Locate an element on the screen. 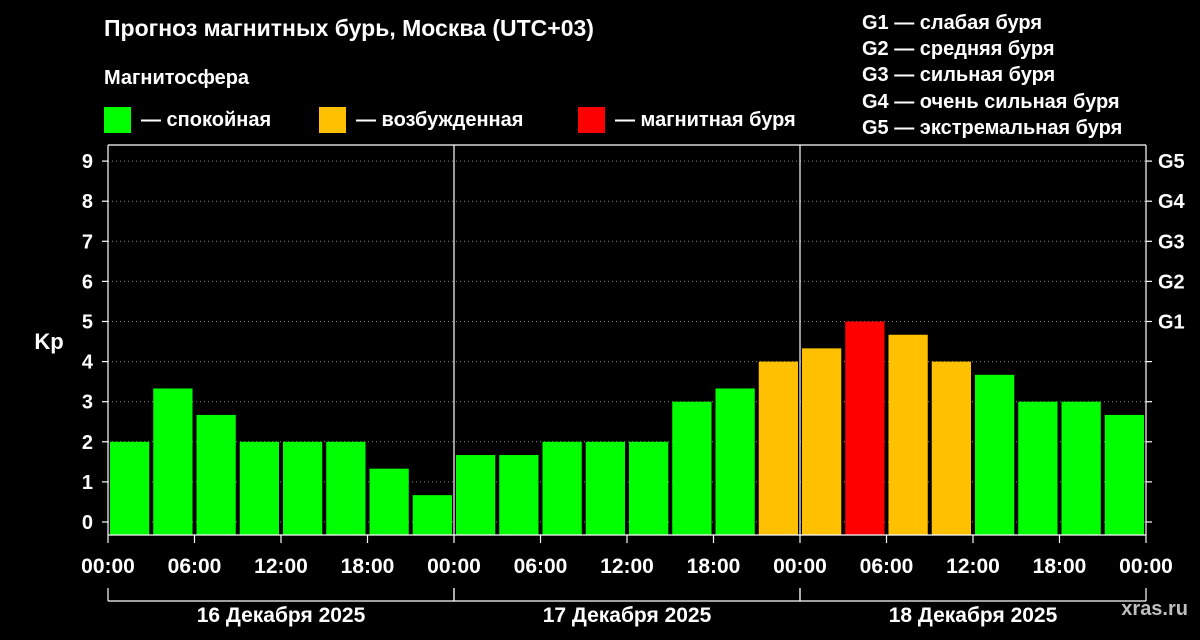  day-label: 18 Декабря 2025 is located at coordinates (973, 615).